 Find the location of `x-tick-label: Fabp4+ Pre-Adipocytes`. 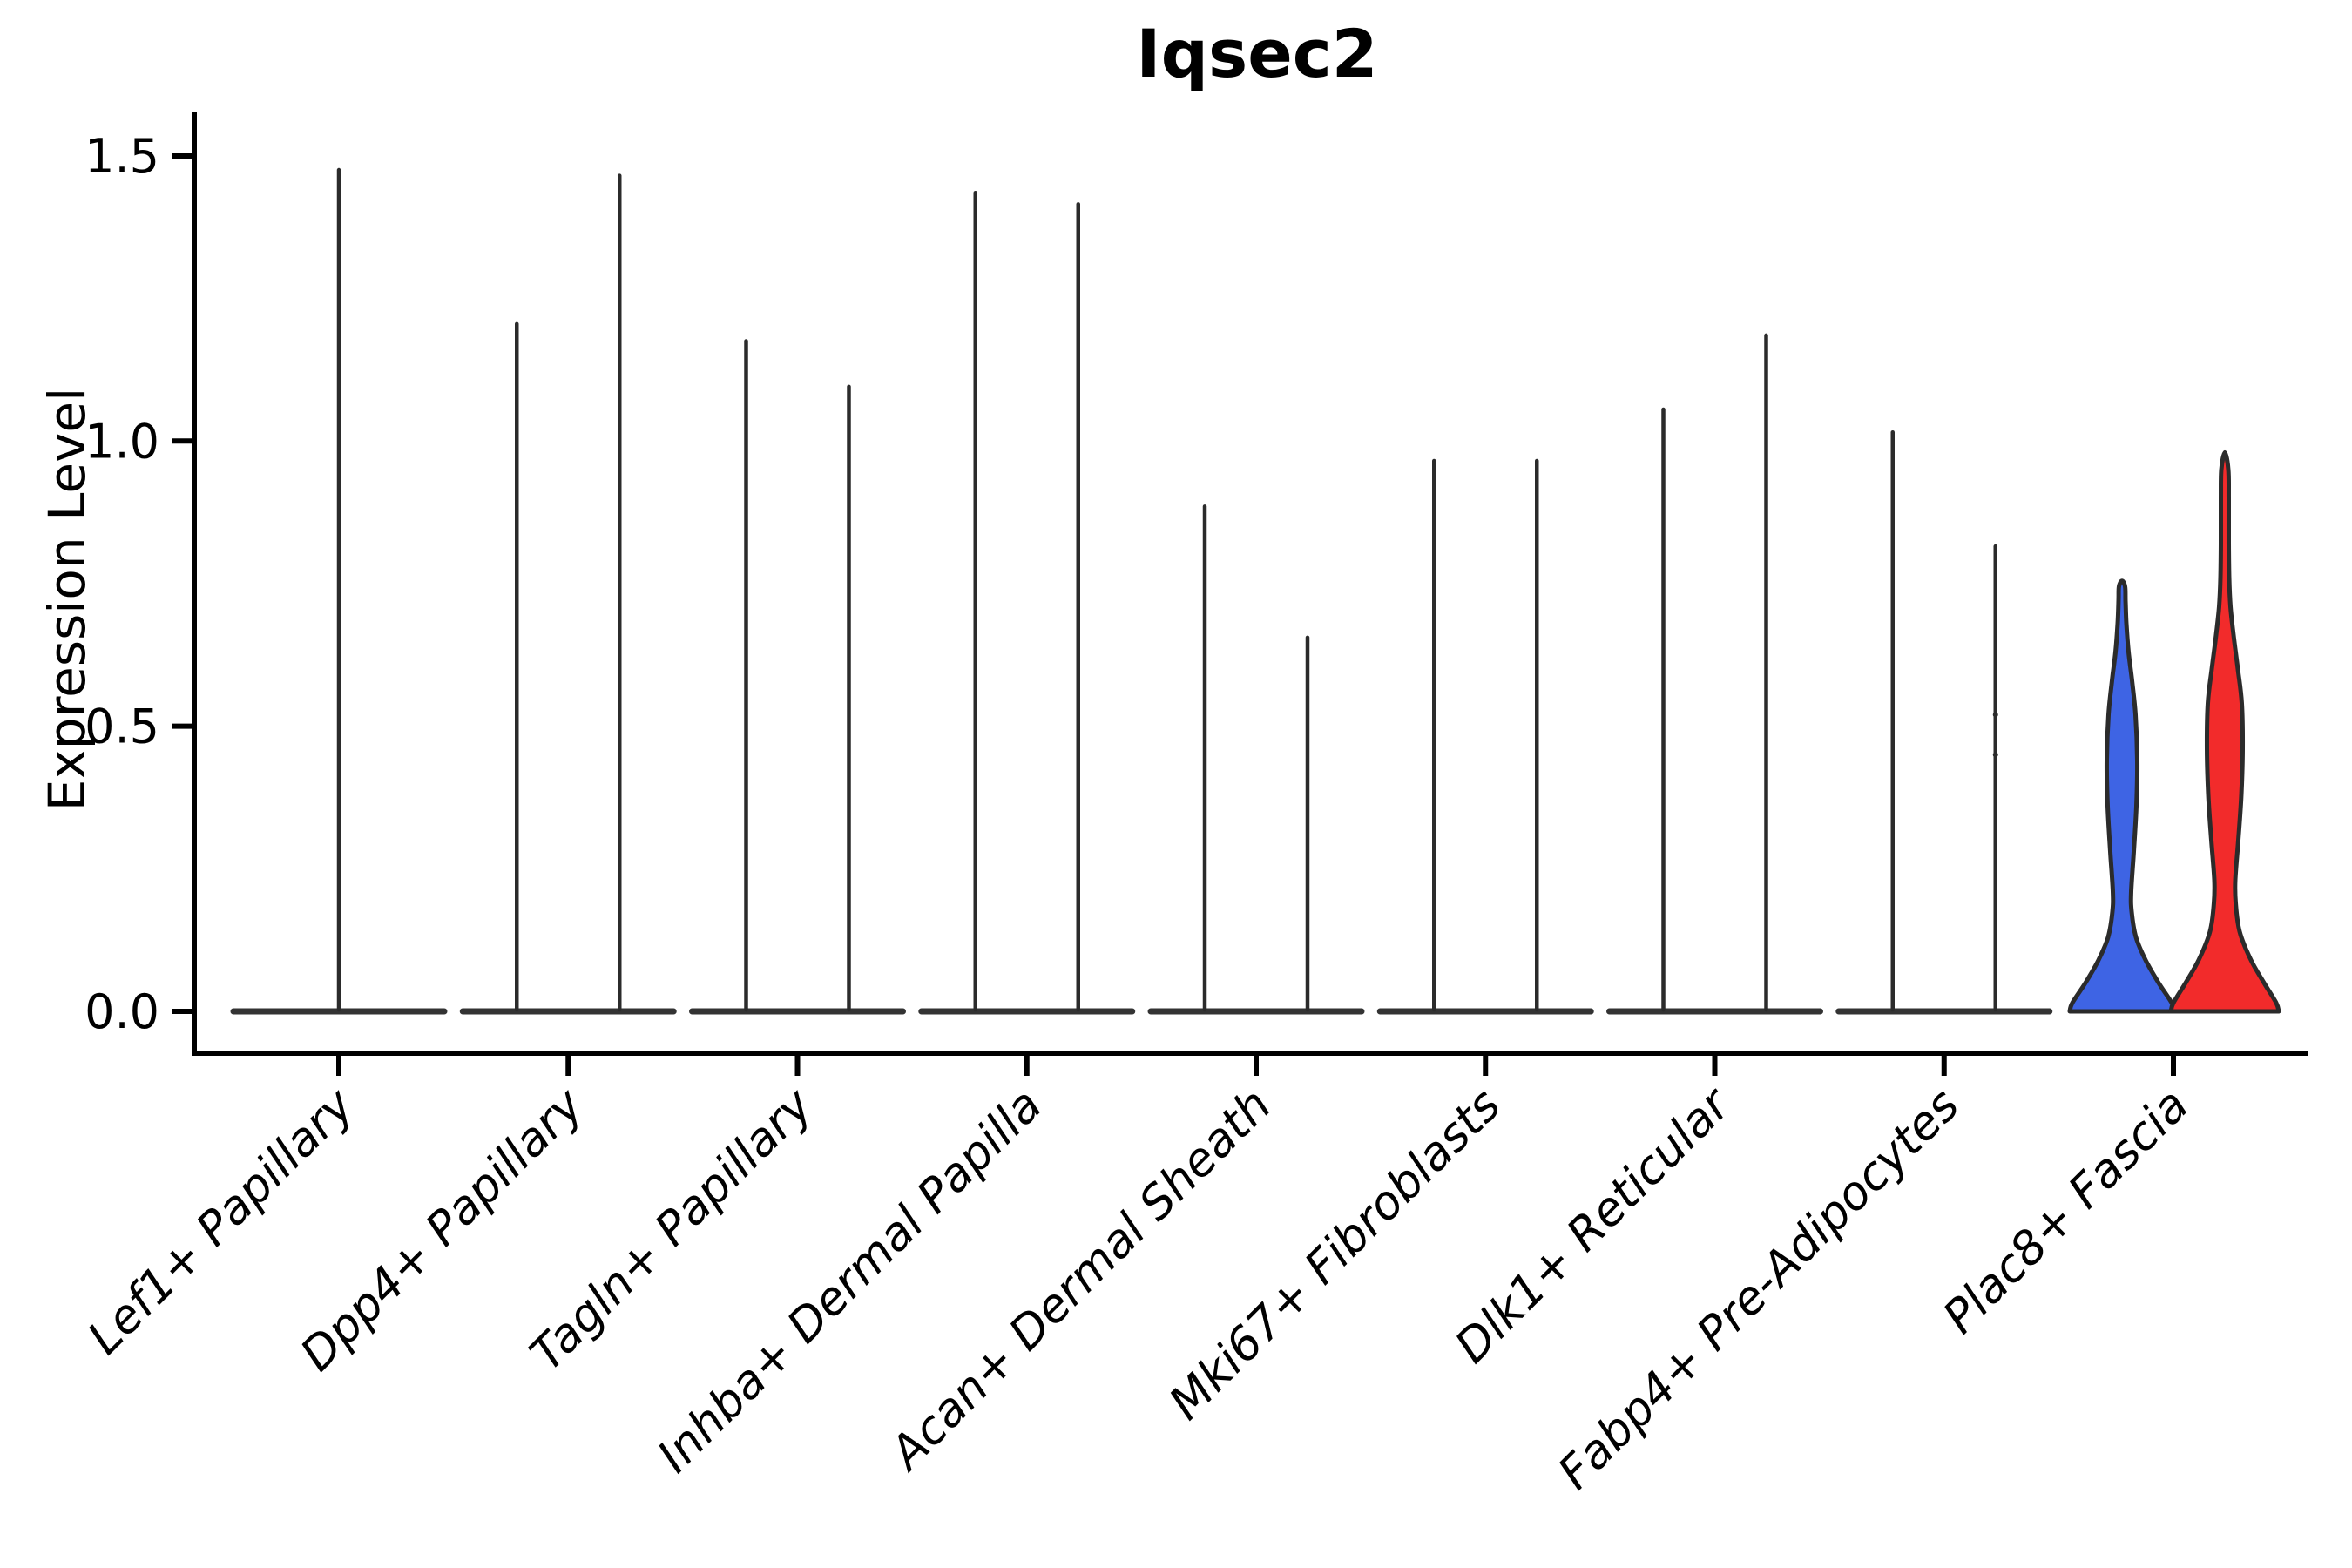

x-tick-label: Fabp4+ Pre-Adipocytes is located at coordinates (1759, 1289).